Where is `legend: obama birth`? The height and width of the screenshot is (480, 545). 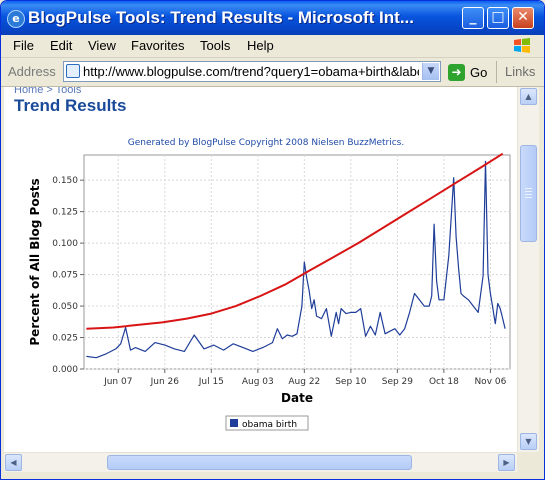 legend: obama birth is located at coordinates (267, 423).